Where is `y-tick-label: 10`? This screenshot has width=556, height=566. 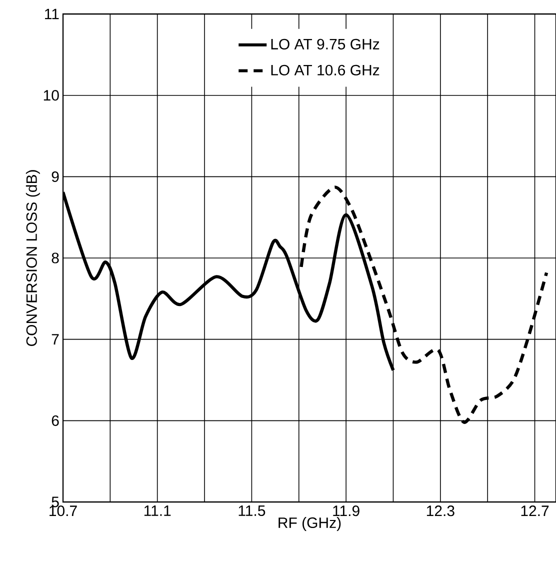 y-tick-label: 10 is located at coordinates (51, 95).